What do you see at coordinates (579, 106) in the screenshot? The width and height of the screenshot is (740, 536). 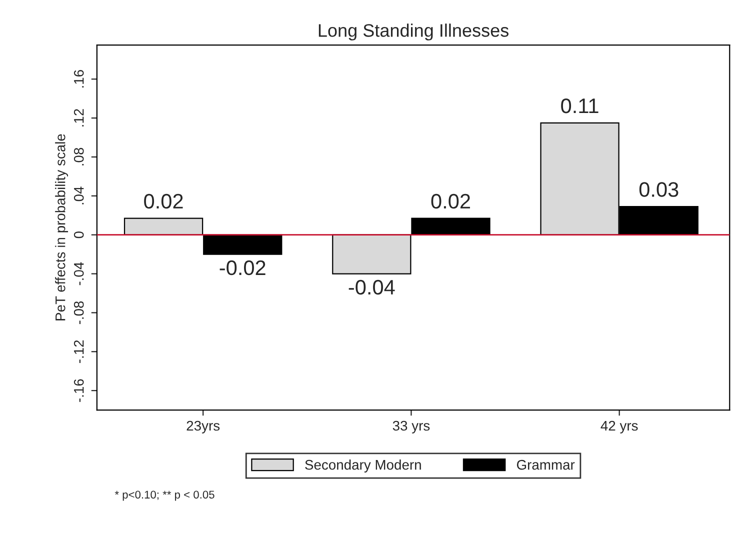 I see `data-label: 0.11` at bounding box center [579, 106].